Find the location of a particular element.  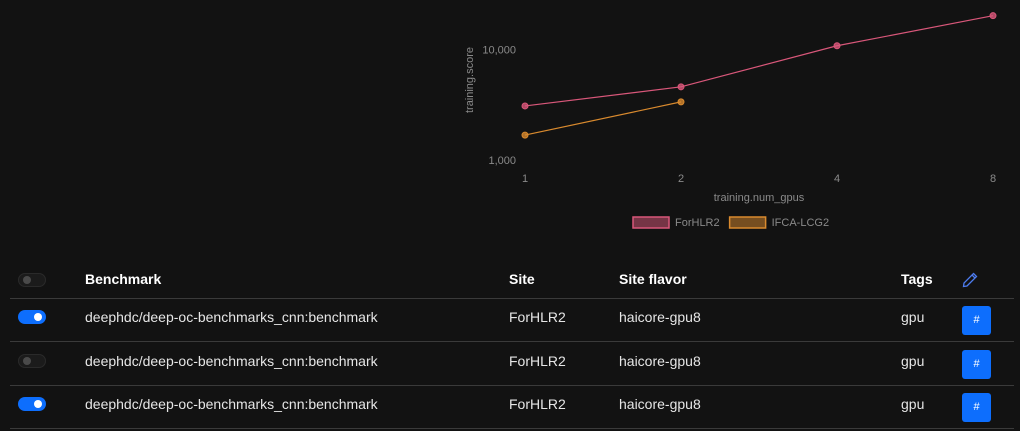

x-tick-label: 4 is located at coordinates (837, 179).